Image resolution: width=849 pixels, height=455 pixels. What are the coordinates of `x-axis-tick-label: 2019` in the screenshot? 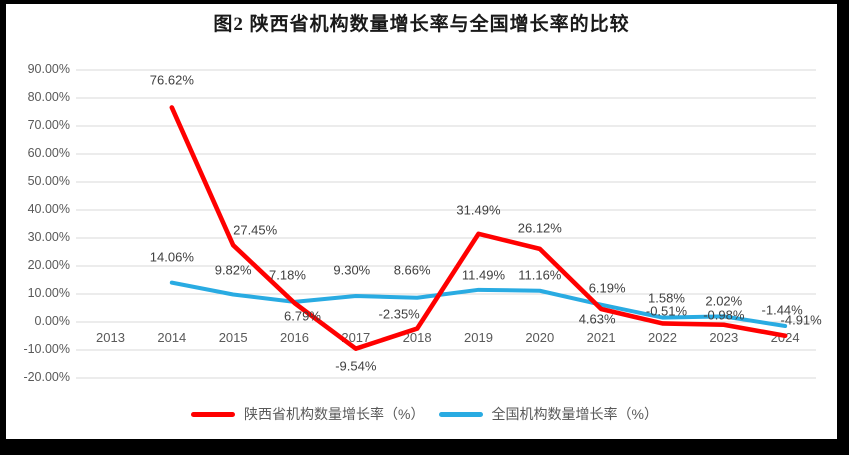 It's located at (478, 337).